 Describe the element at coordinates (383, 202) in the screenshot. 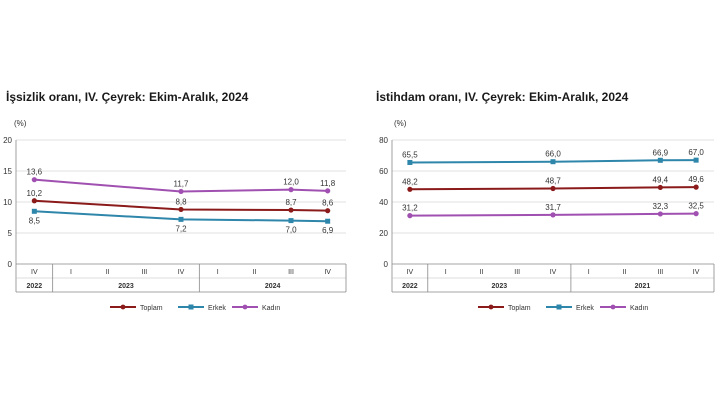

I see `y-tick-label: 40` at that location.